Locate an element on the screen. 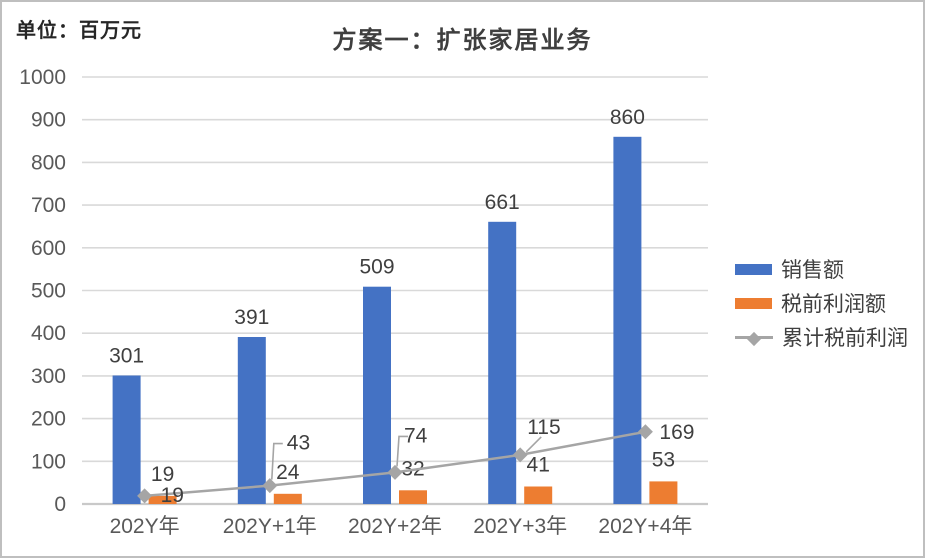 Image resolution: width=925 pixels, height=558 pixels. svg-text: 500 is located at coordinates (48, 291).